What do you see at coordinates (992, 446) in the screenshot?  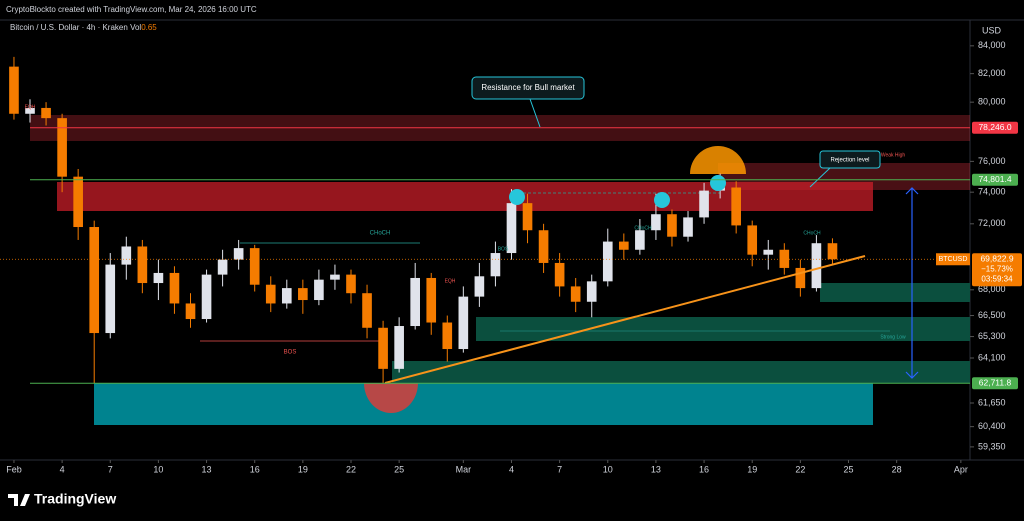 I see `y-tick-label: 59,350` at bounding box center [992, 446].